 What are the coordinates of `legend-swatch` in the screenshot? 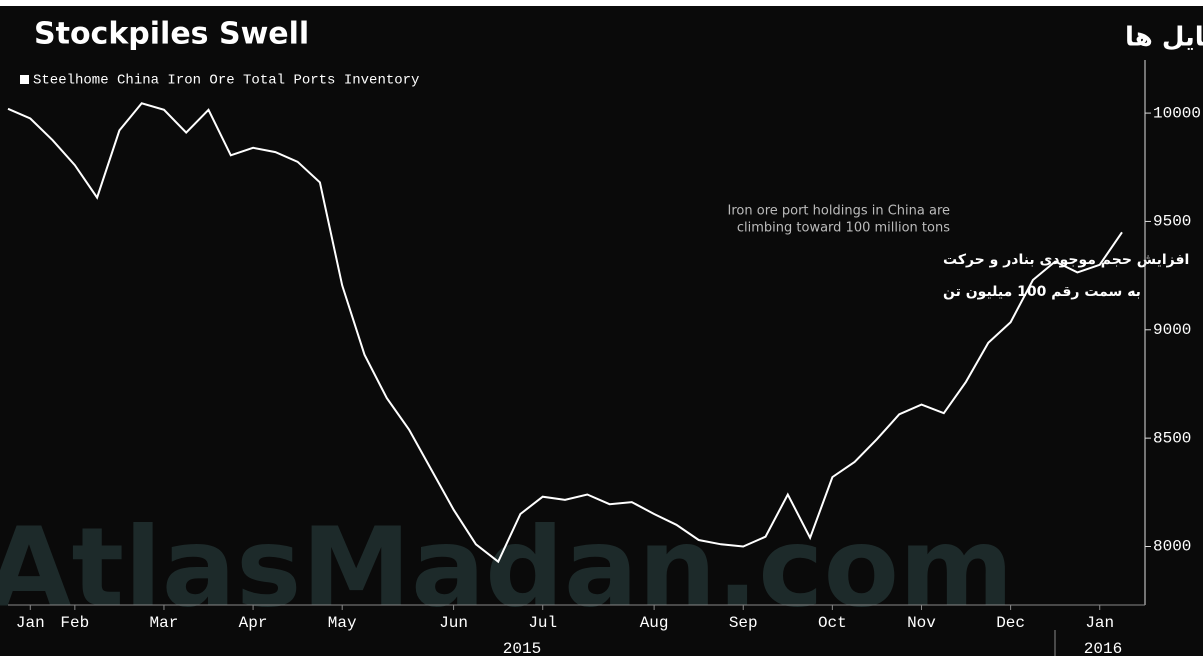 It's located at (24, 79).